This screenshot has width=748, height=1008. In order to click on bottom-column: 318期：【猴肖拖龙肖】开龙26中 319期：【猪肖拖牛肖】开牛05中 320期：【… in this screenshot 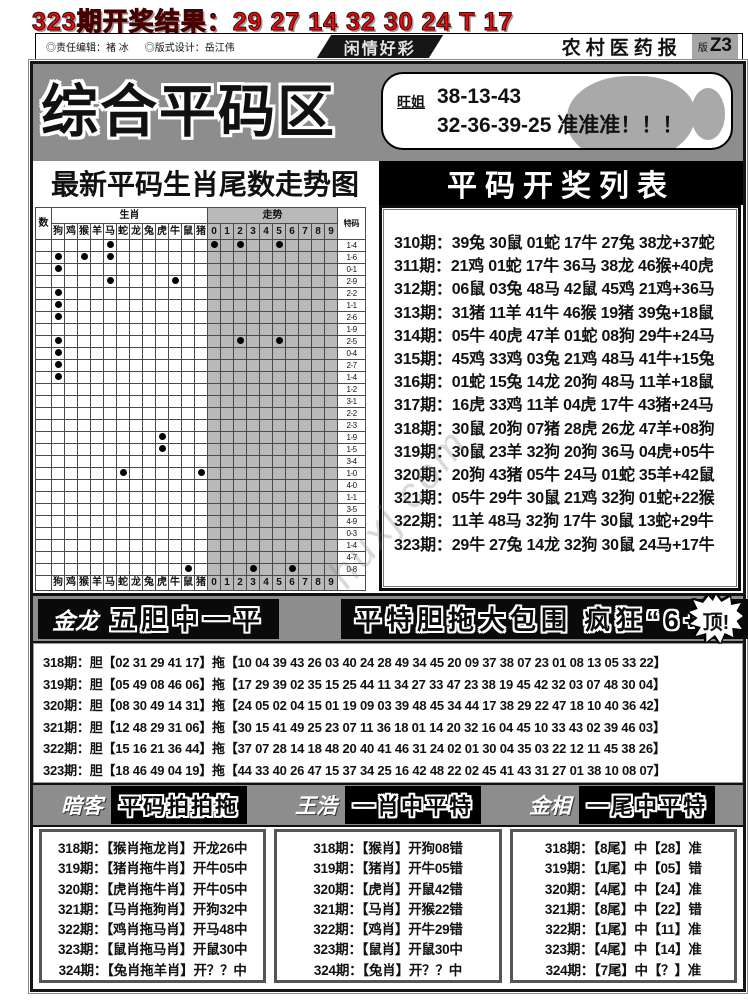, I will do `click(153, 906)`.